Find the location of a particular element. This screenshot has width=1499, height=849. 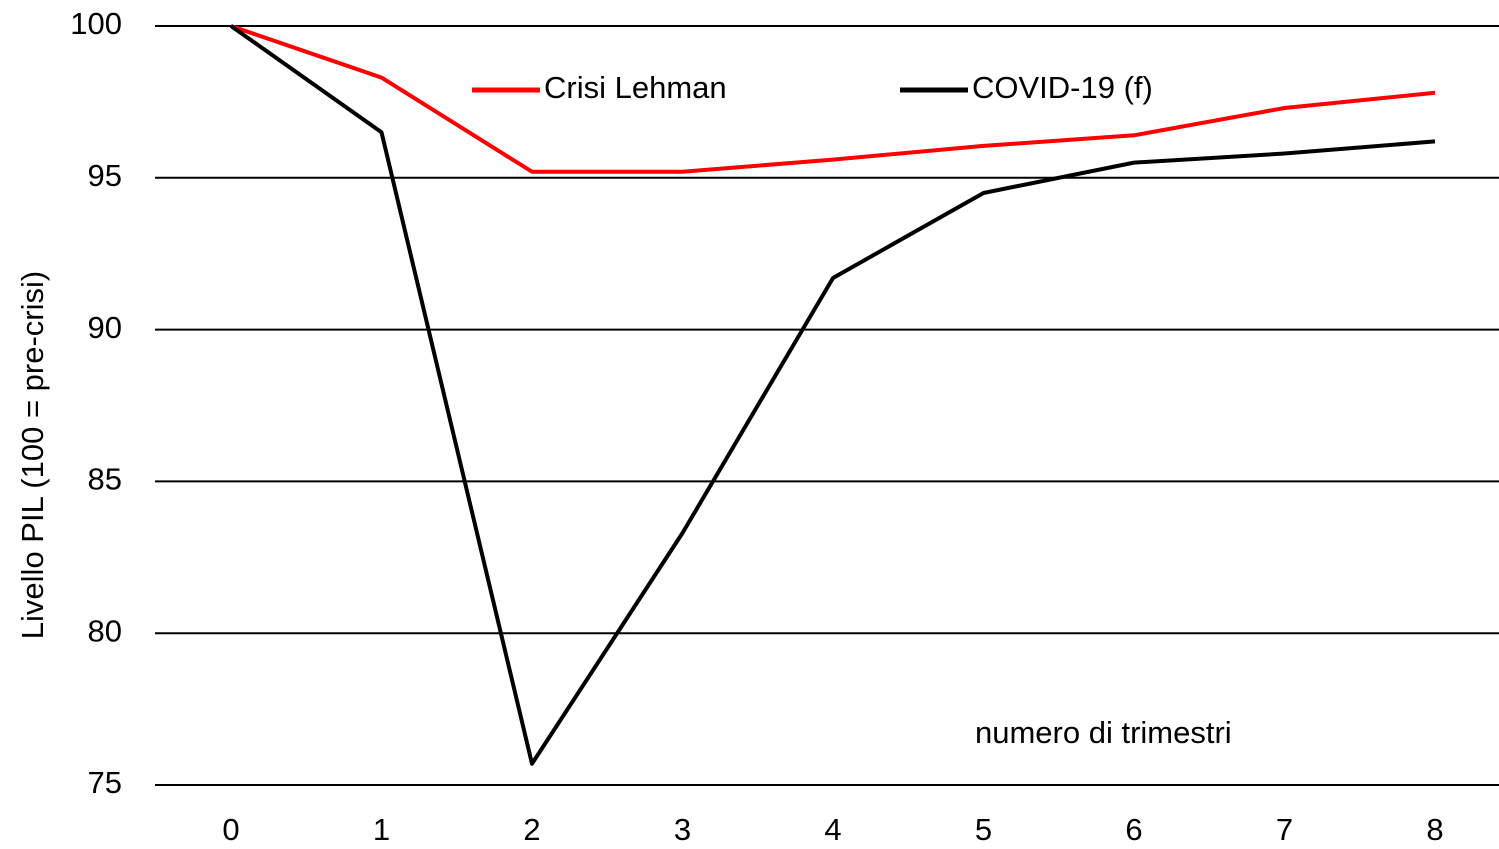

y-tick-label: 75 is located at coordinates (105, 782).